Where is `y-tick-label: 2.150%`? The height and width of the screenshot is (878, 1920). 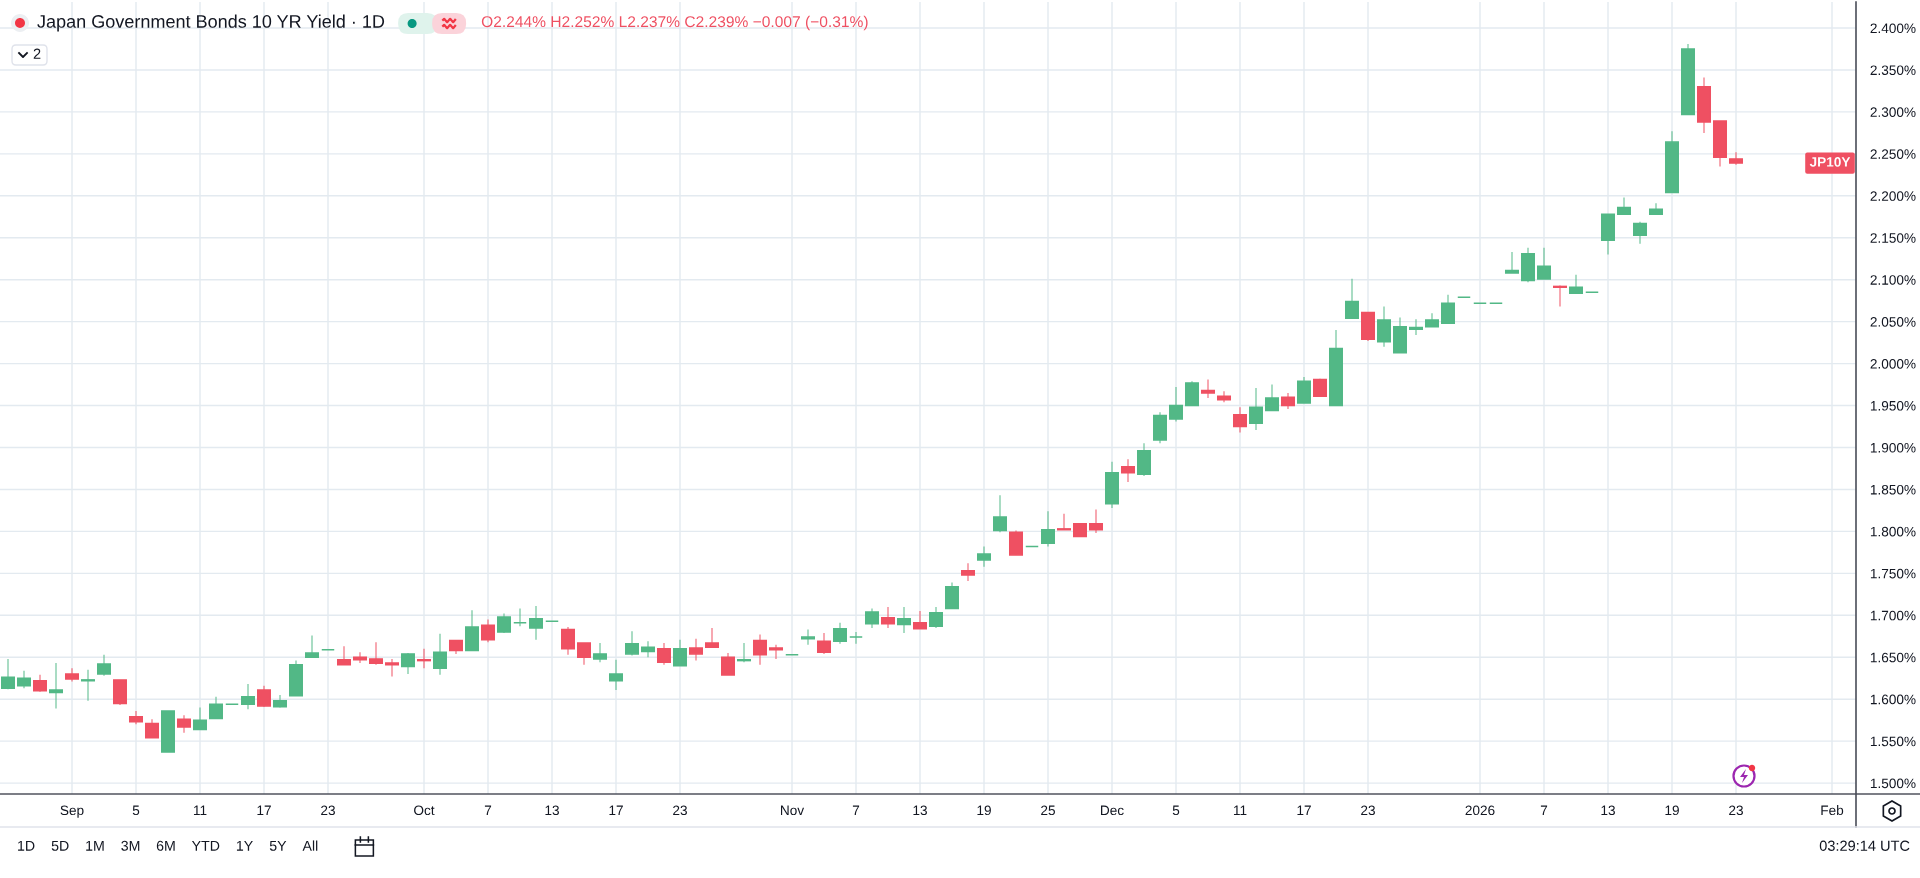 y-tick-label: 2.150% is located at coordinates (1893, 238).